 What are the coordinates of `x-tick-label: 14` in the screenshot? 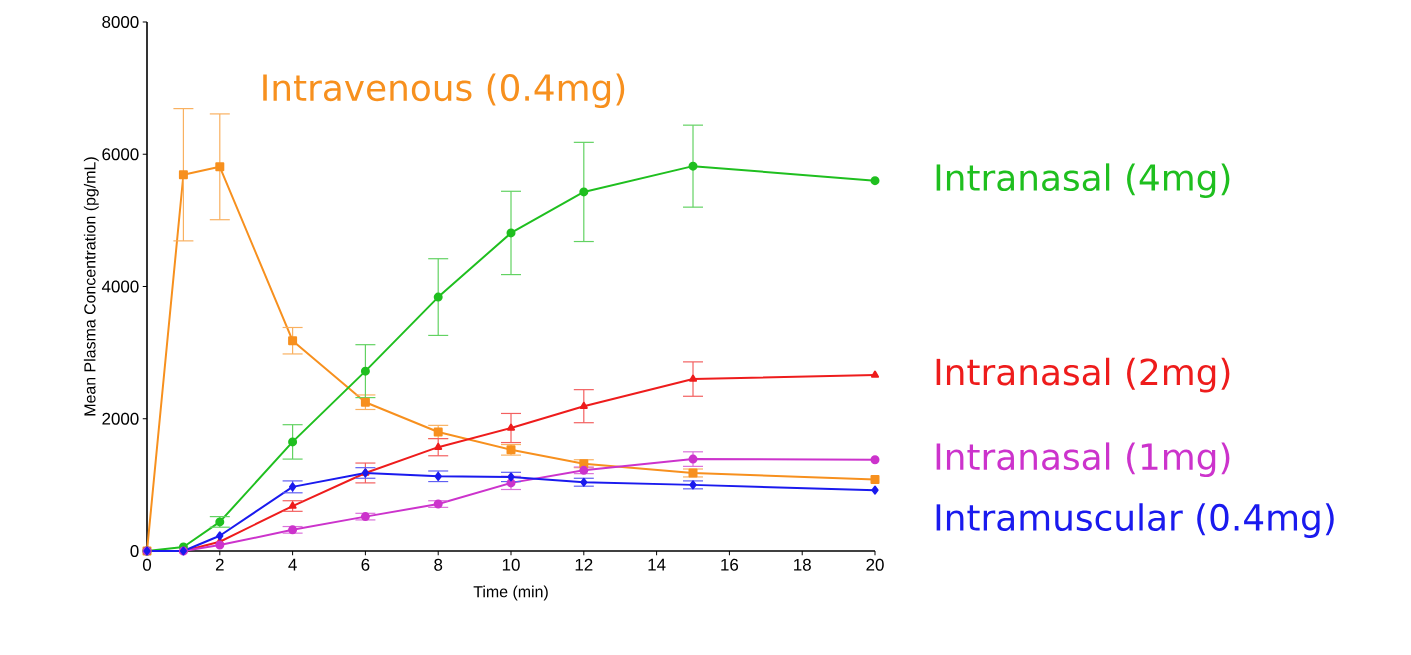 It's located at (657, 564).